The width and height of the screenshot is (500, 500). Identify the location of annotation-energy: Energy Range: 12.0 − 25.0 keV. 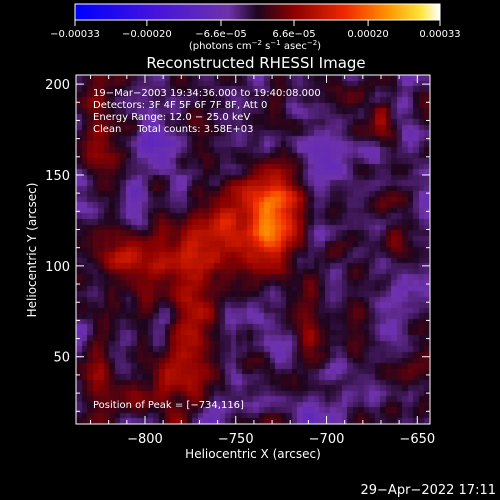
(171, 117).